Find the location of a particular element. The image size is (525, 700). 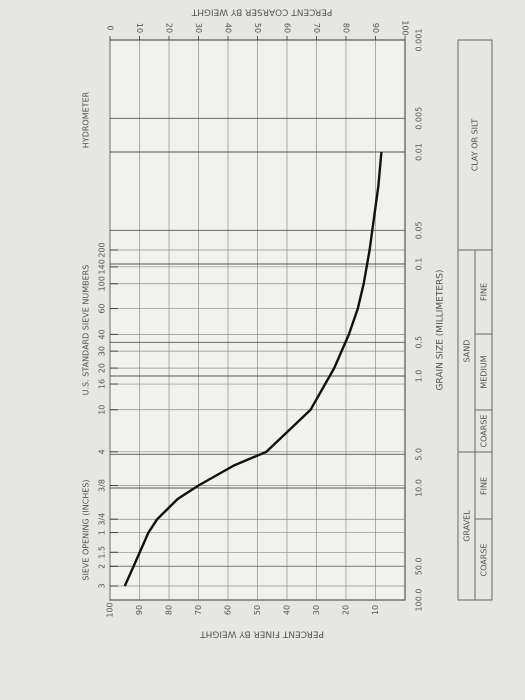

x-tick-label: 0.5 is located at coordinates (419, 342).